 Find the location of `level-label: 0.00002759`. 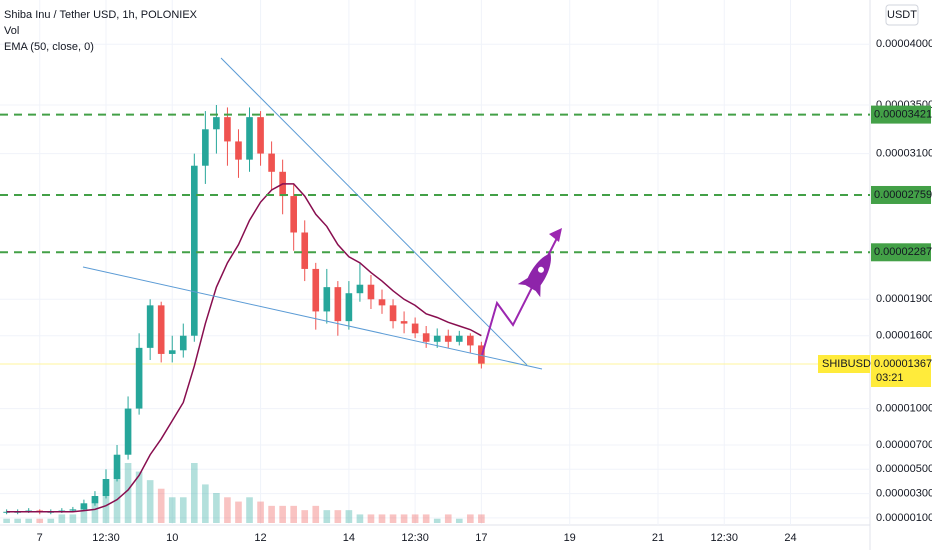

level-label: 0.00002759 is located at coordinates (903, 195).